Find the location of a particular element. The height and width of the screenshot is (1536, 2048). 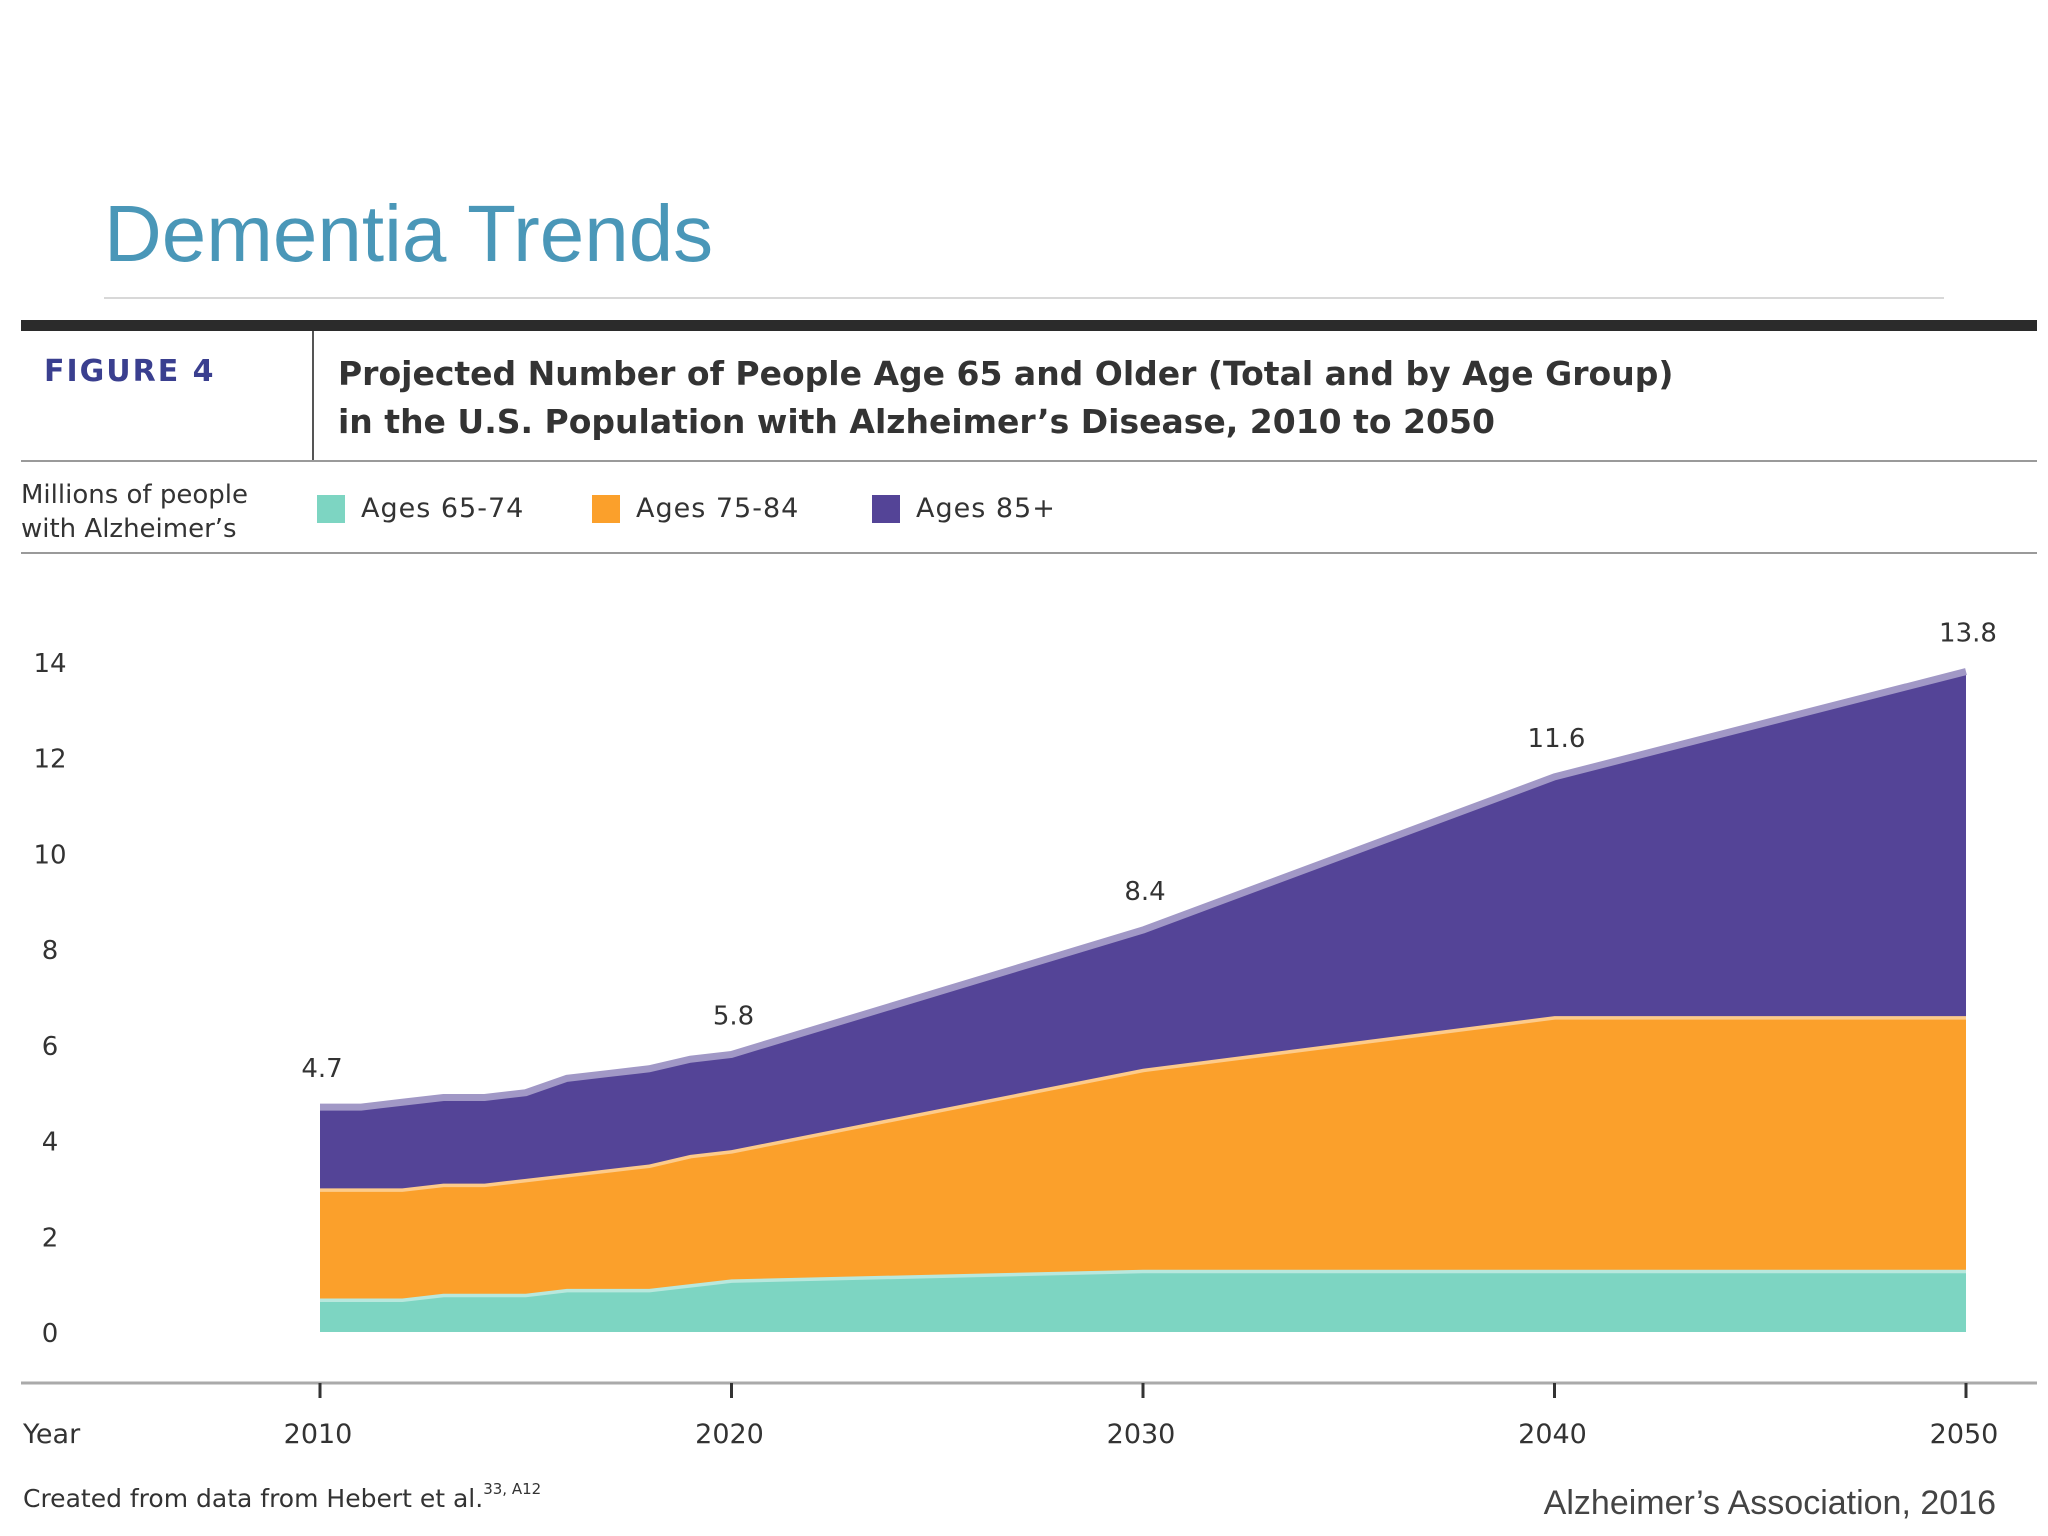

y-axis-label: Millions of people with Alzheimer’s is located at coordinates (134, 512).